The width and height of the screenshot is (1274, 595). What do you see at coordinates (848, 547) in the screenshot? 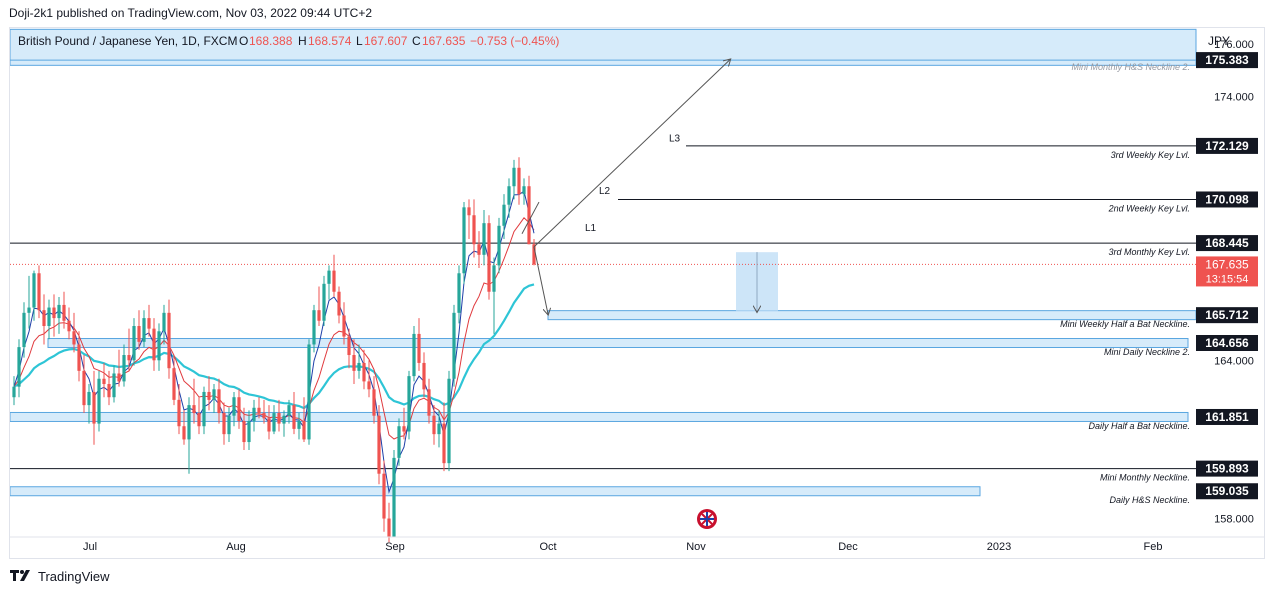
I see `x-tick-label: Dec` at bounding box center [848, 547].